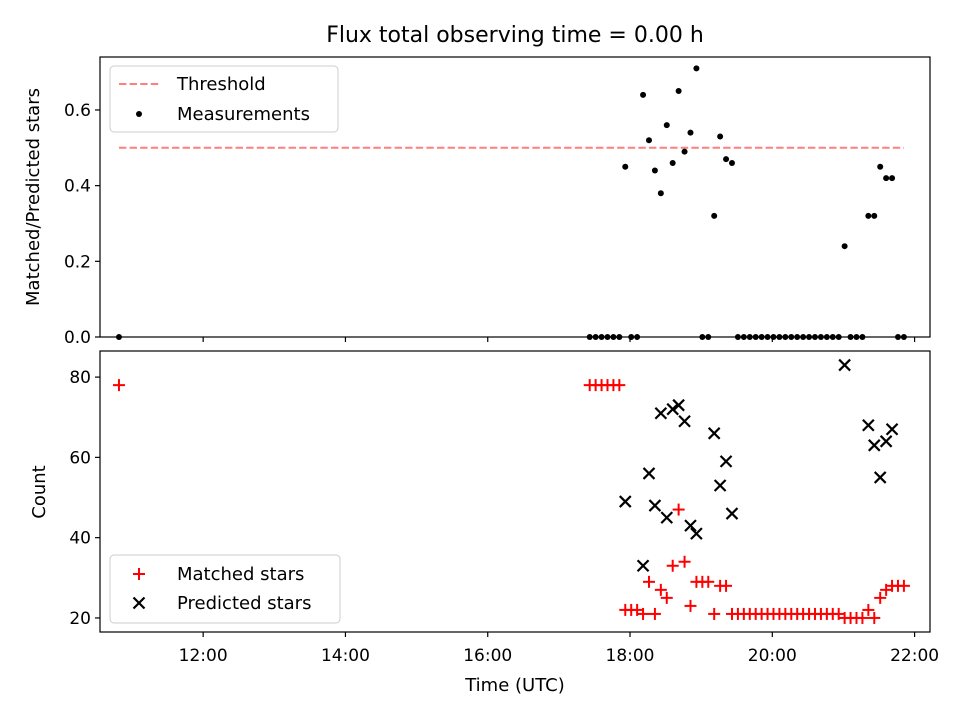 The image size is (960, 720). I want to click on legend-measurements-label: Measurements, so click(243, 114).